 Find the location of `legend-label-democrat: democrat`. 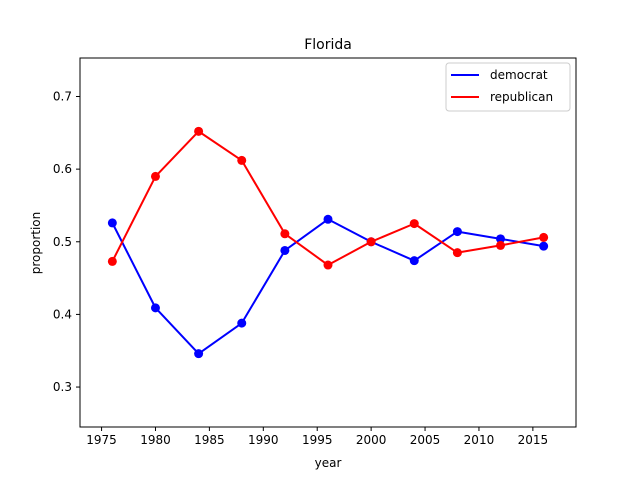

legend-label-democrat: democrat is located at coordinates (519, 75).